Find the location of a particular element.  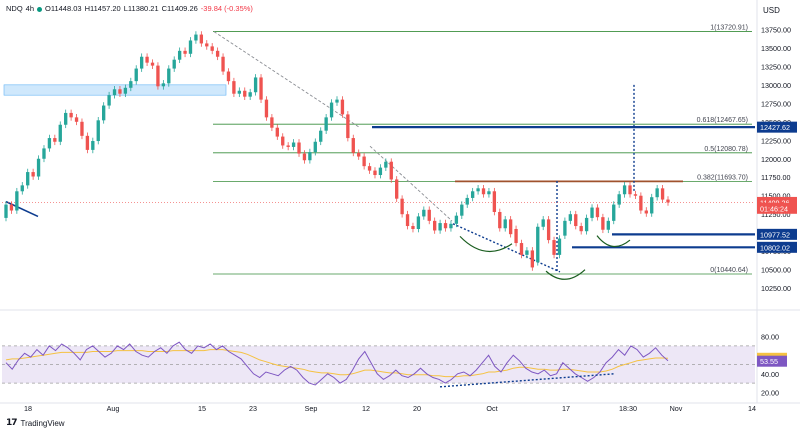

rsi-line is located at coordinates (337, 363).